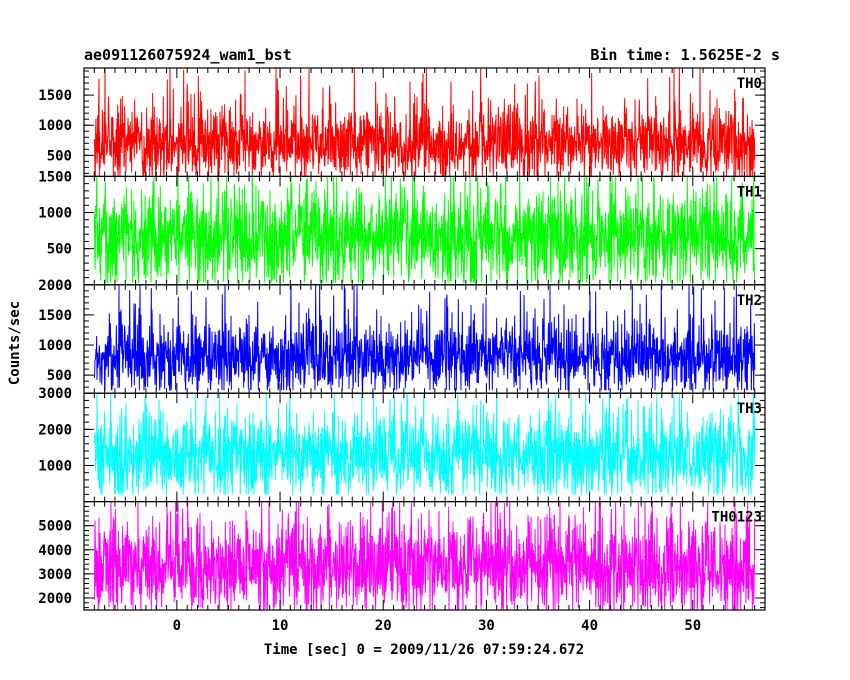 This screenshot has height=680, width=850. Describe the element at coordinates (749, 409) in the screenshot. I see `panel-name-th3: TH3` at that location.